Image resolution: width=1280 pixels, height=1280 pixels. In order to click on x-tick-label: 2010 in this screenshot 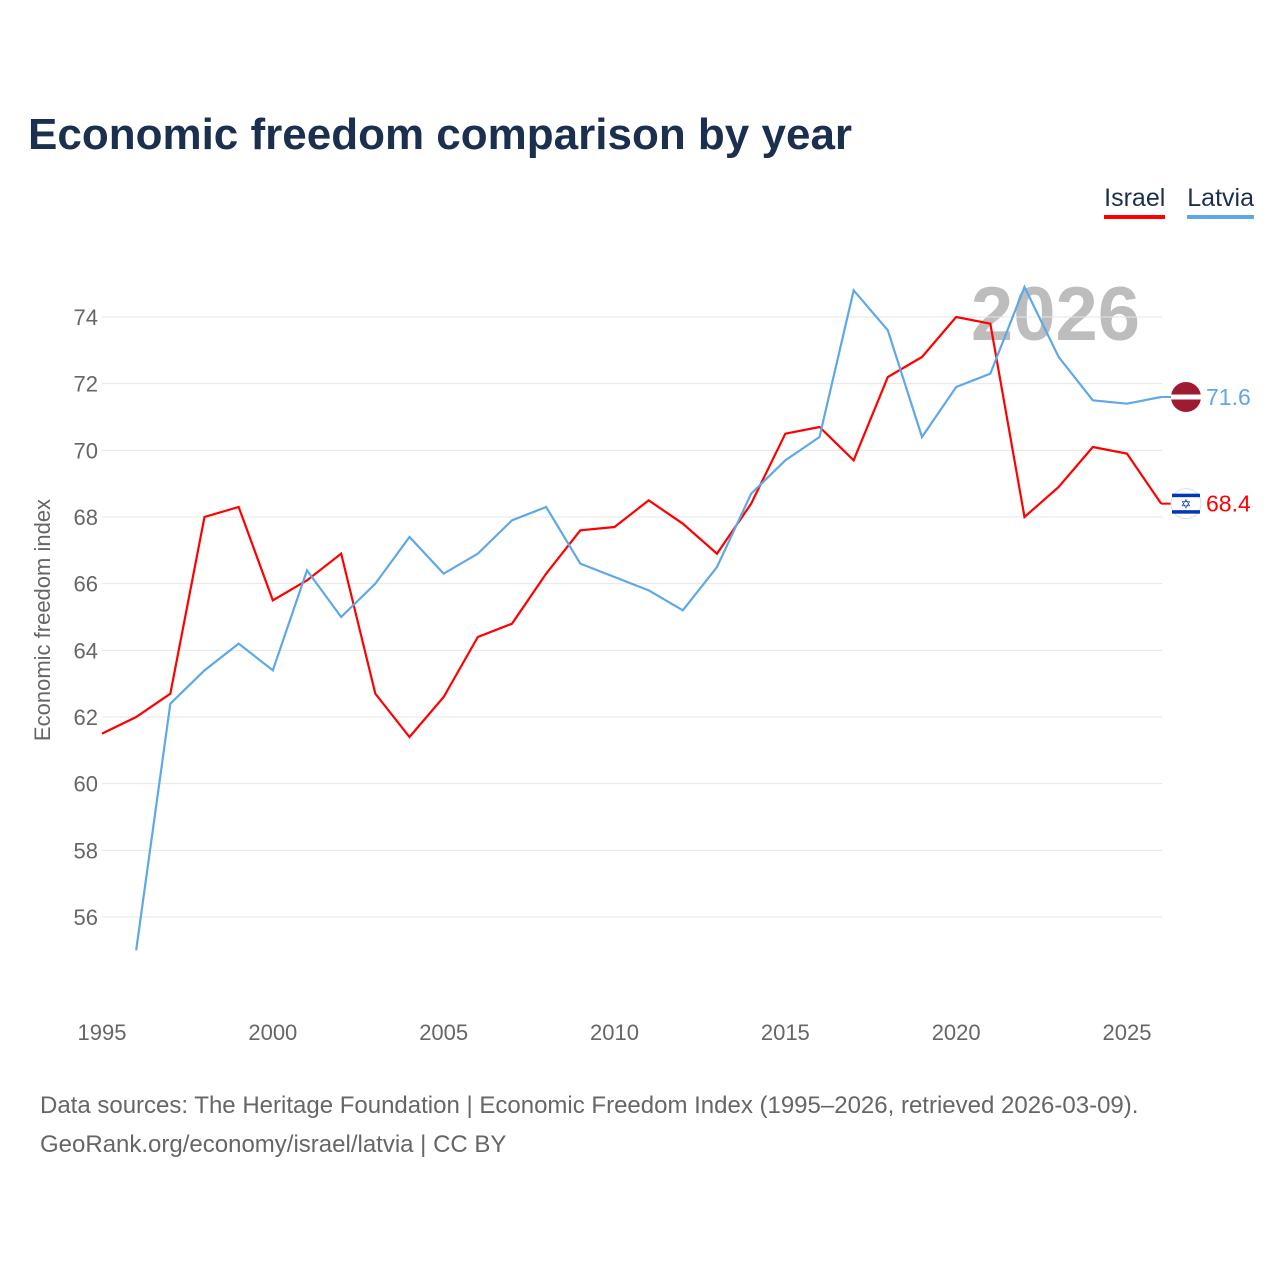, I will do `click(614, 1032)`.